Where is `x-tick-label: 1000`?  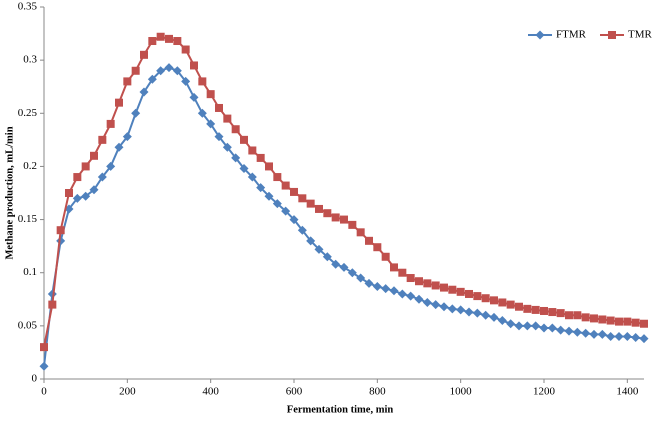 x-tick-label: 1000 is located at coordinates (461, 392).